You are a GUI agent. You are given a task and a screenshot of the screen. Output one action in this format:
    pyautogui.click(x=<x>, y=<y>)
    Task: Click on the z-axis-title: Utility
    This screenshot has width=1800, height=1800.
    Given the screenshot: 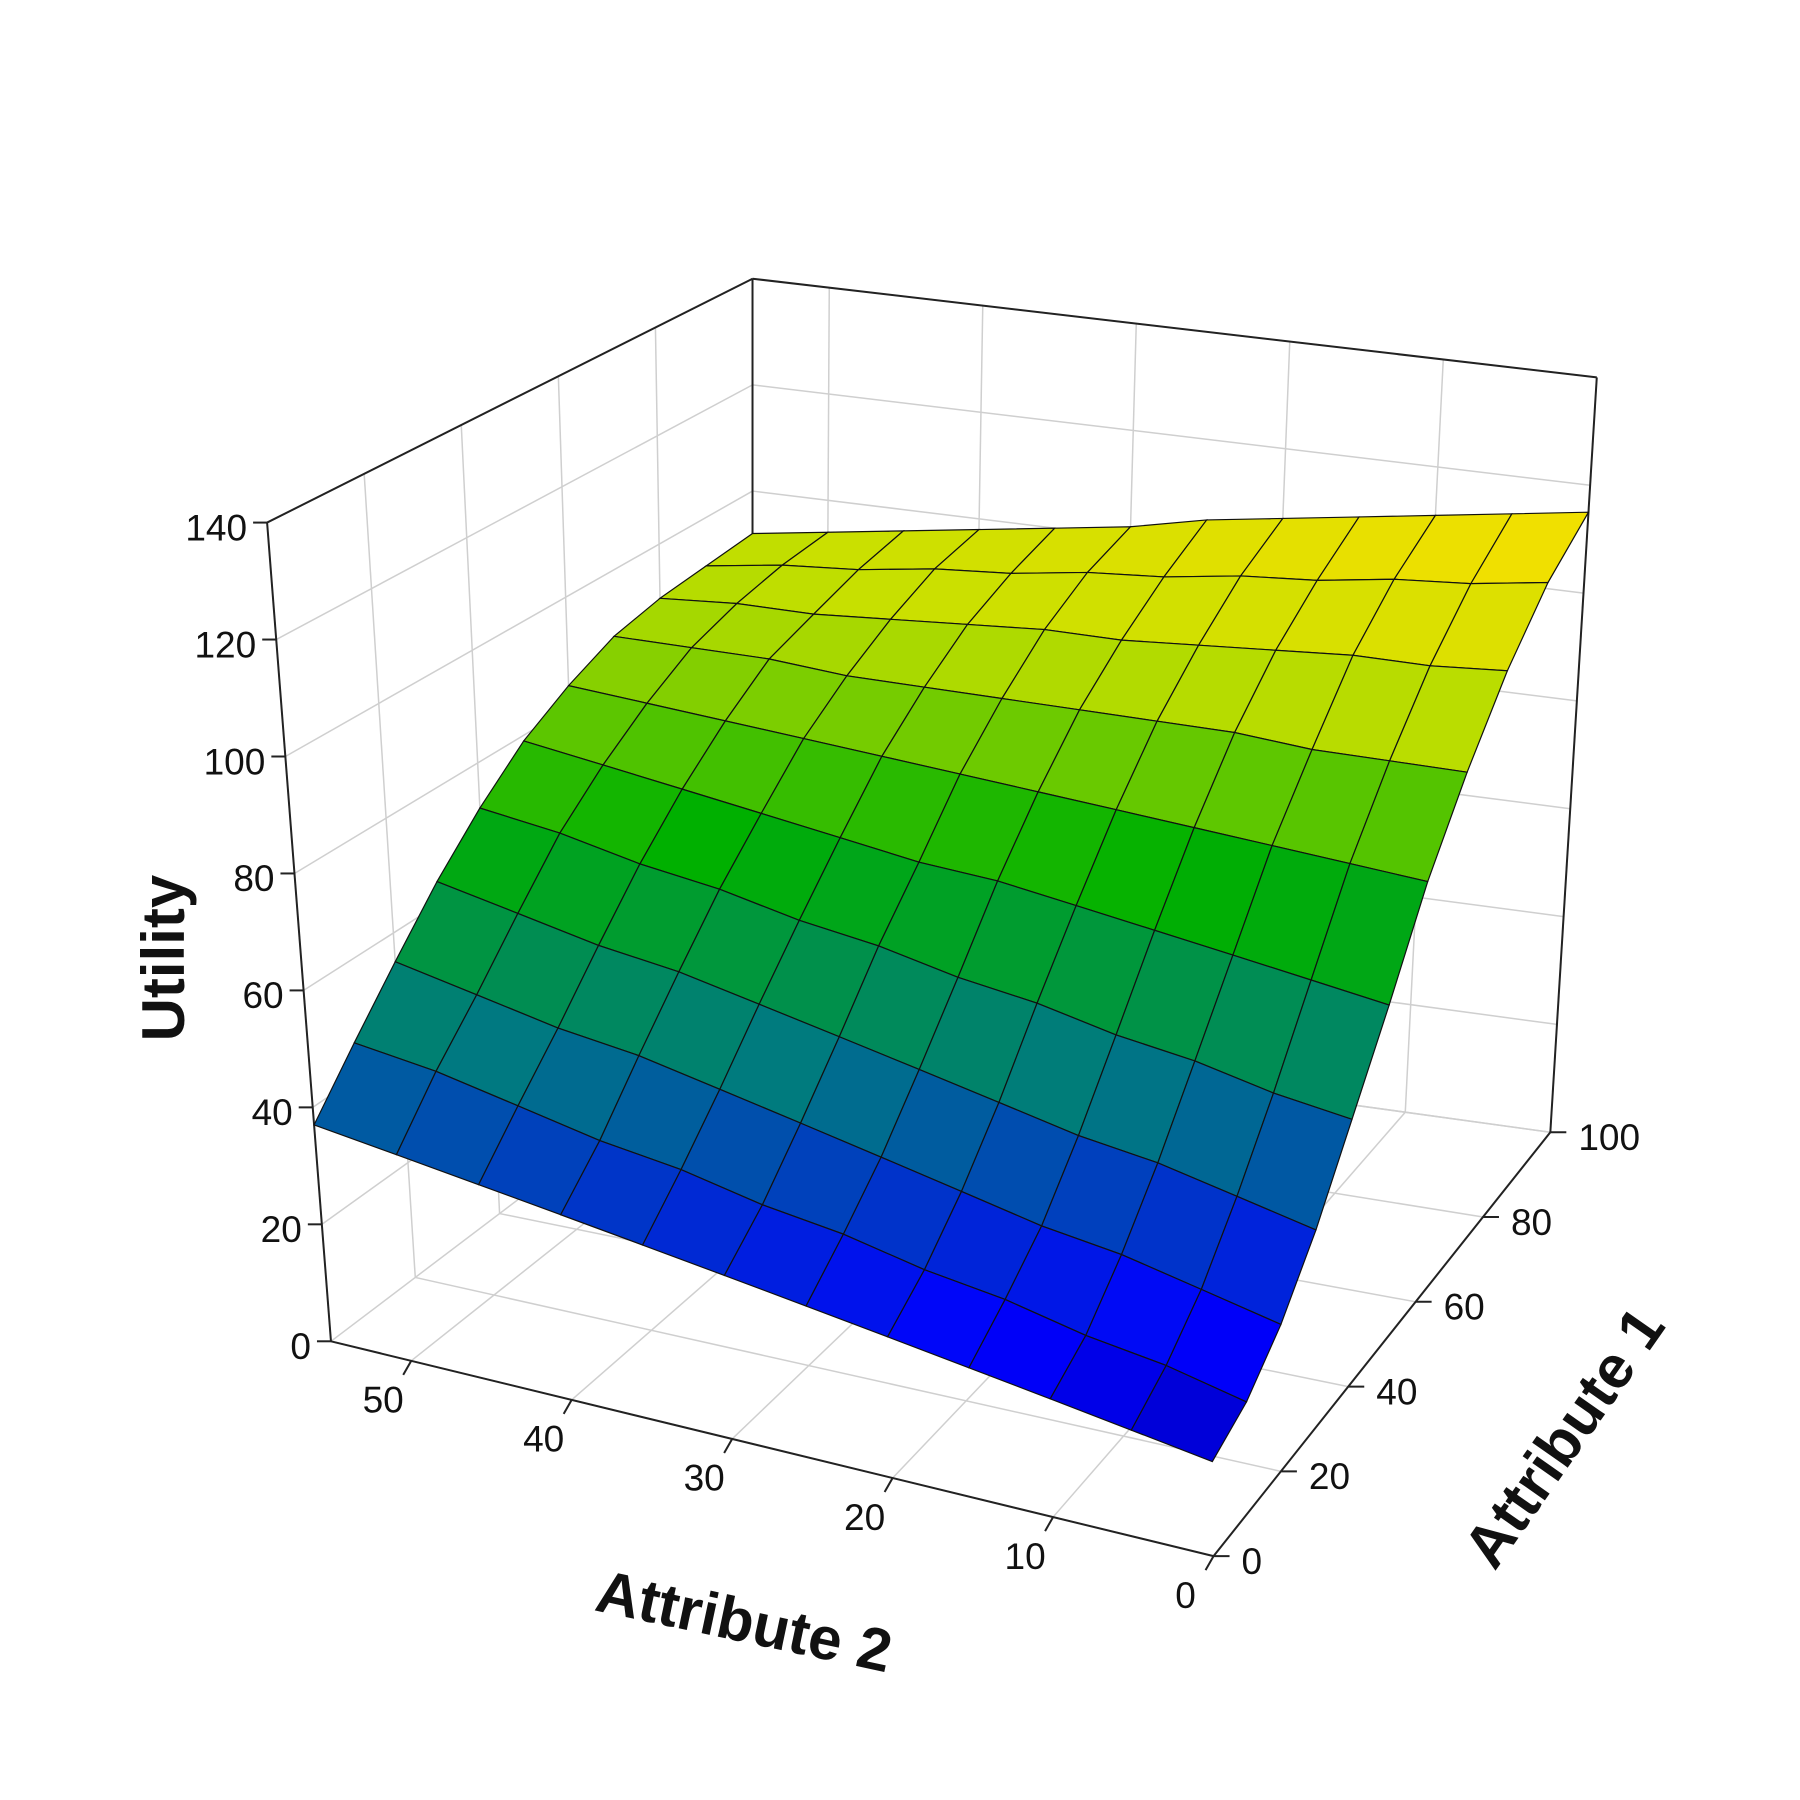 What is the action you would take?
    pyautogui.click(x=163, y=957)
    